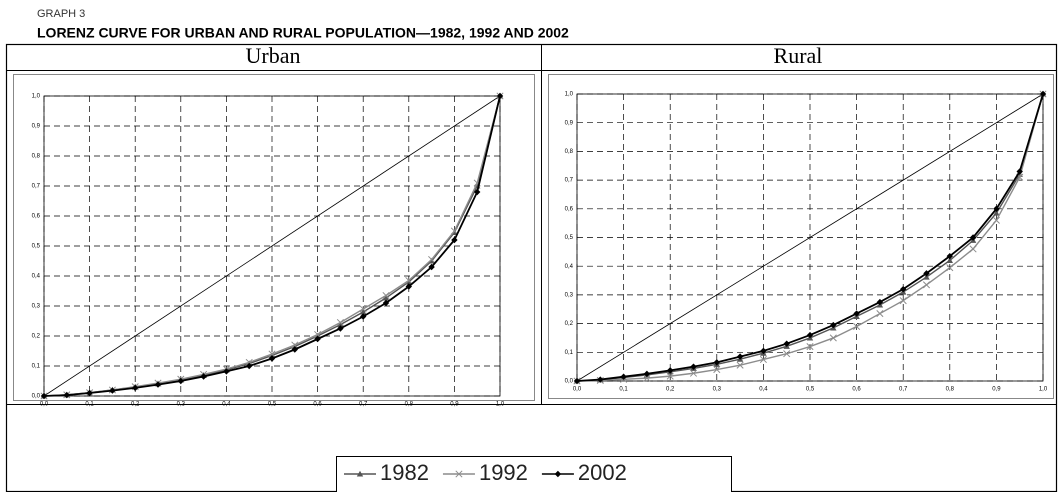 The width and height of the screenshot is (1064, 492). I want to click on graph-label: GRAPH 3, so click(61, 14).